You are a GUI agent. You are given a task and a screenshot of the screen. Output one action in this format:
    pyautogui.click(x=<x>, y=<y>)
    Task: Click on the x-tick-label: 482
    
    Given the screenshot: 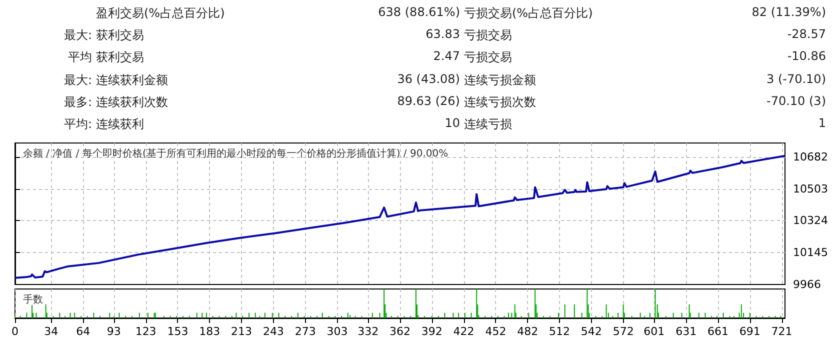 What is the action you would take?
    pyautogui.click(x=527, y=331)
    